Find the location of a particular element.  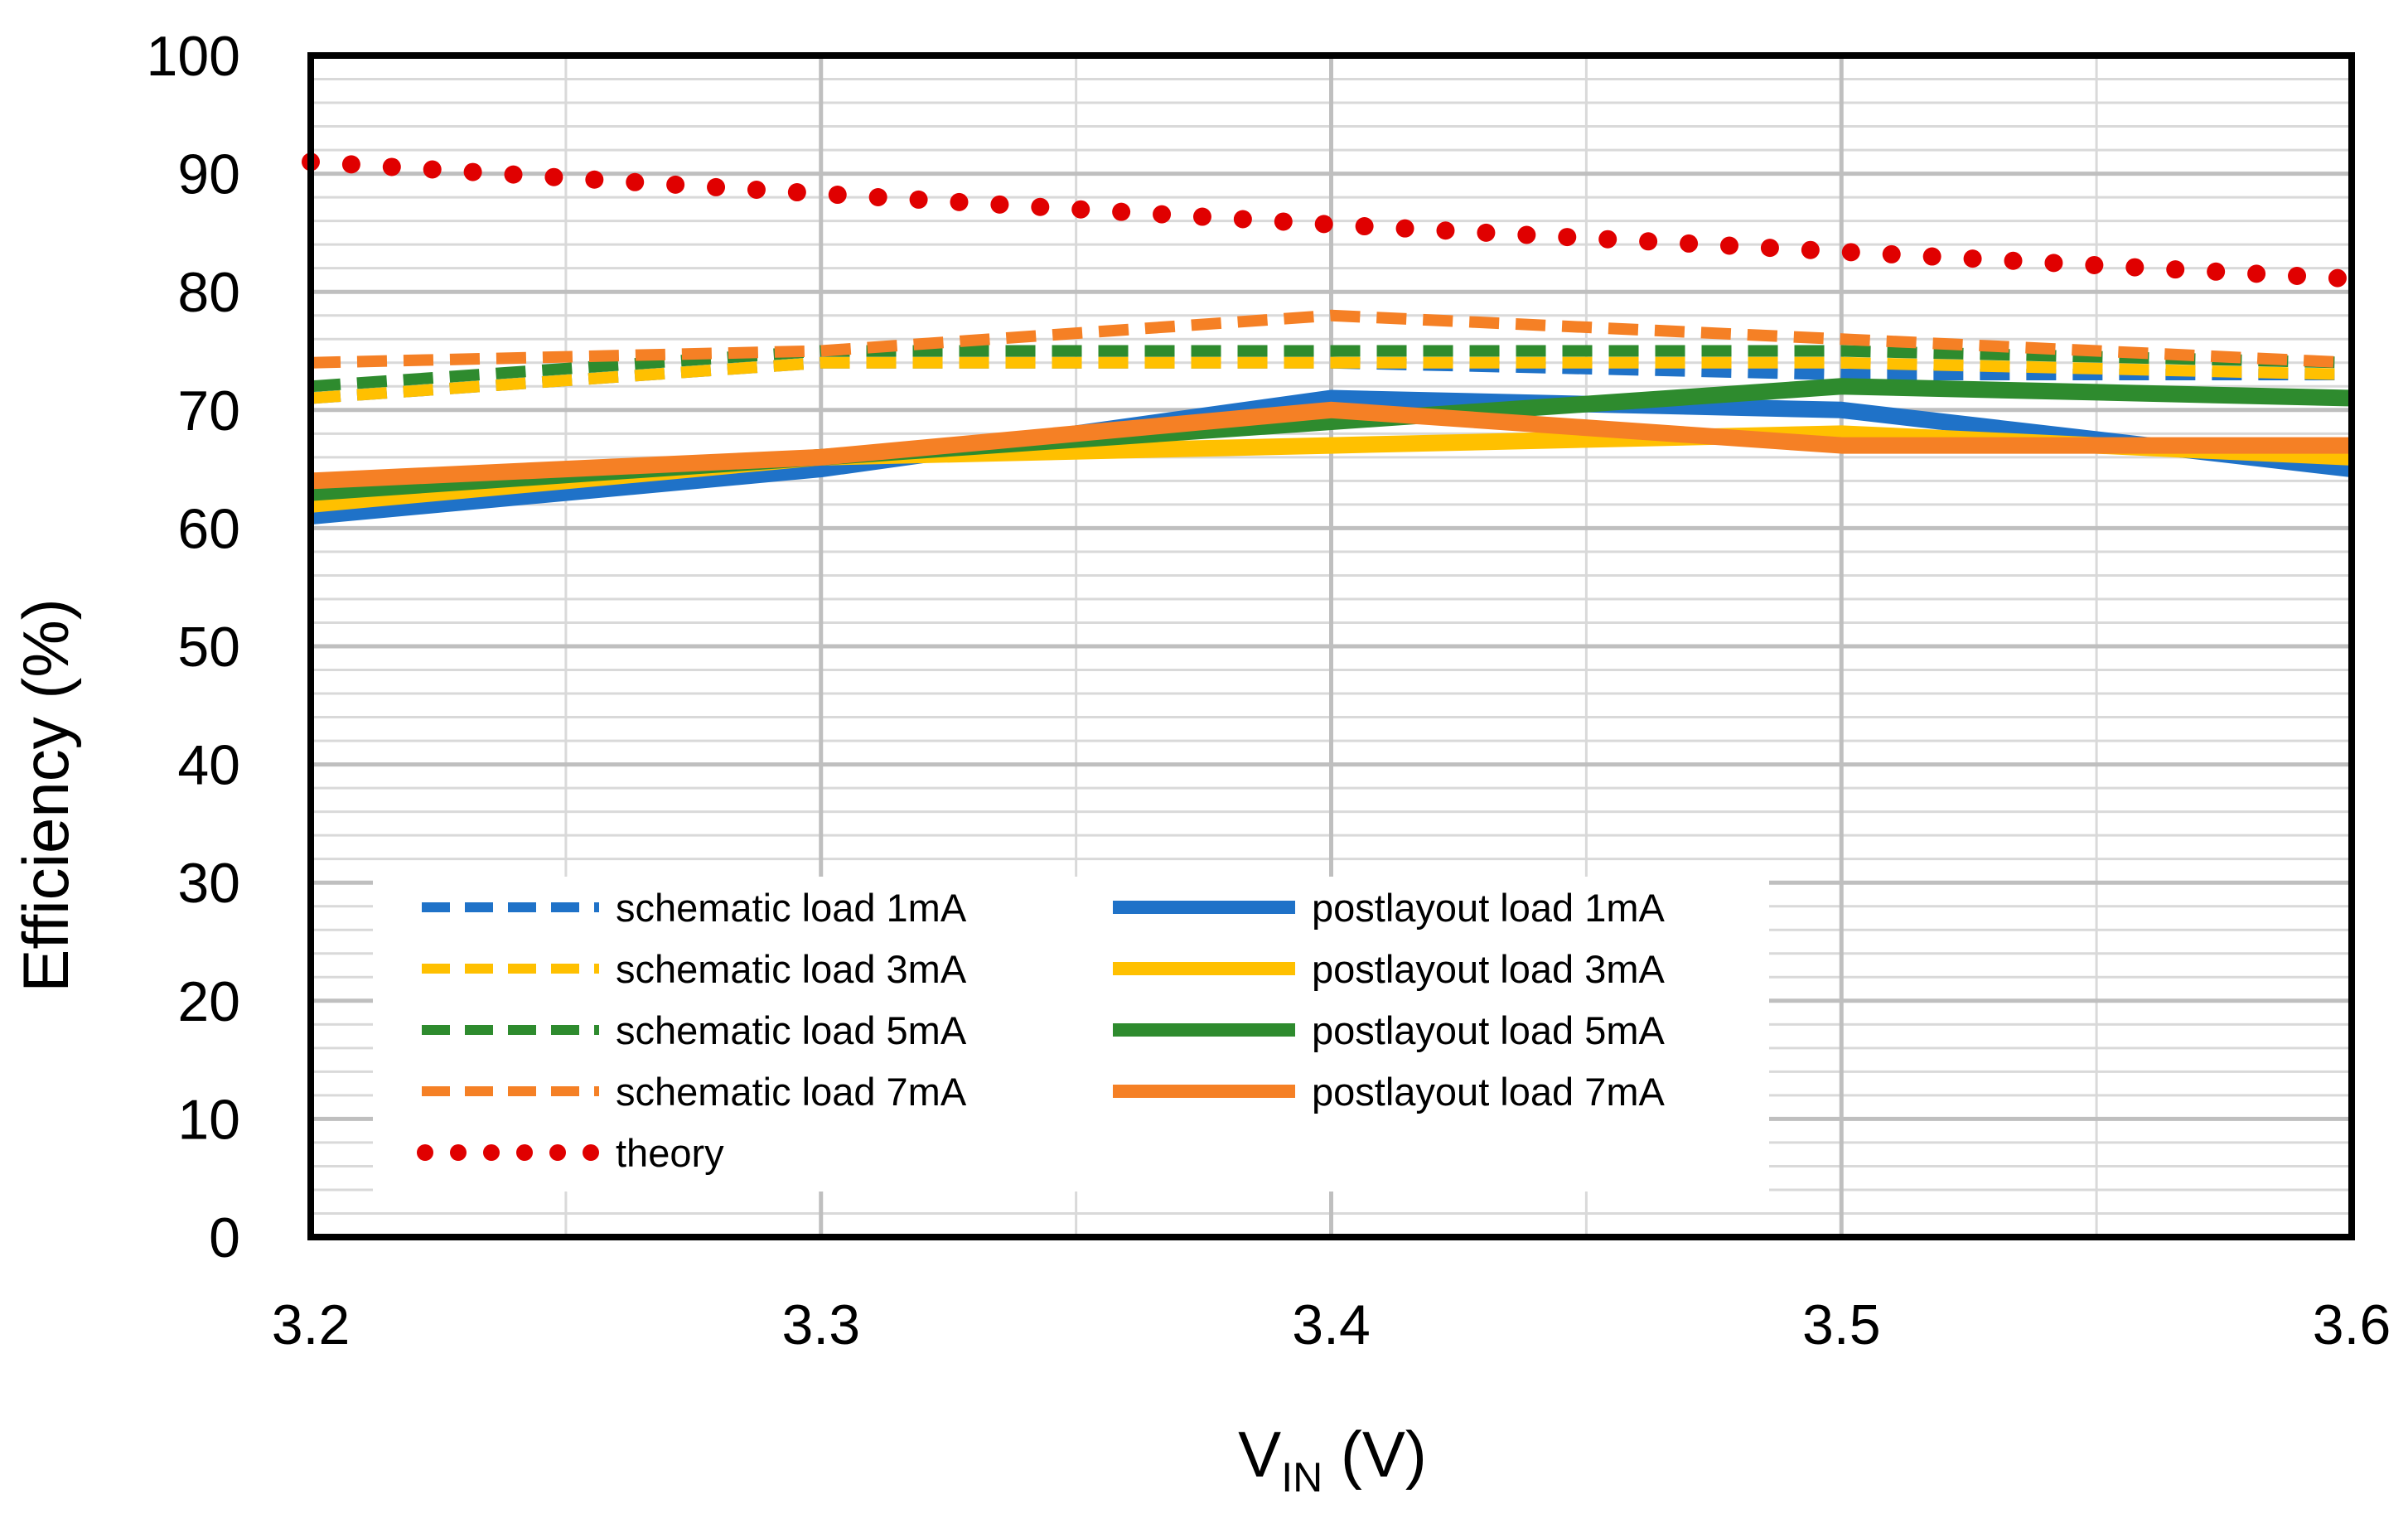

y-tick-label: 50 is located at coordinates (208, 647).